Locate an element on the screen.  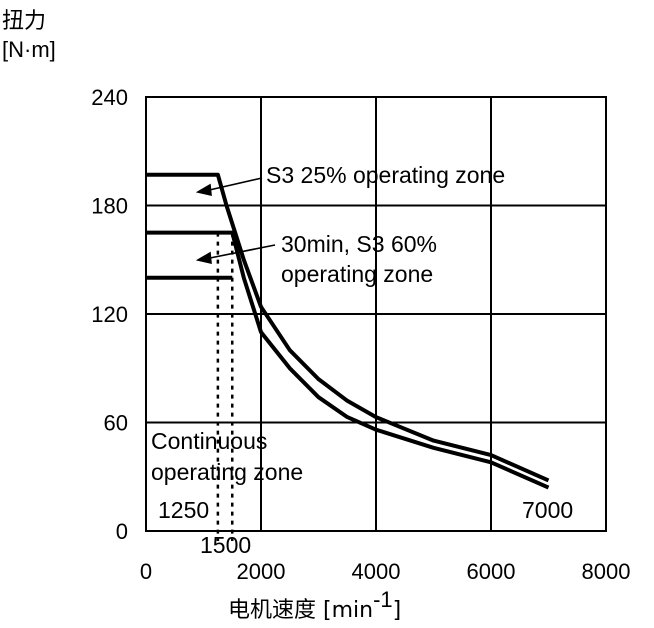
y-tick-label: 120 is located at coordinates (109, 314).